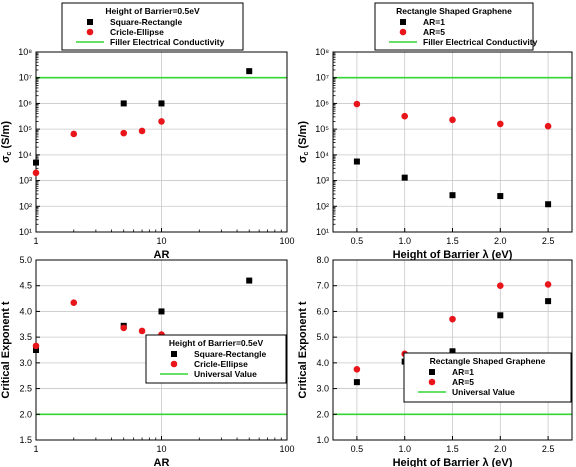  What do you see at coordinates (137, 32) in the screenshot?
I see `legend-entry: Cricle-Ellipse` at bounding box center [137, 32].